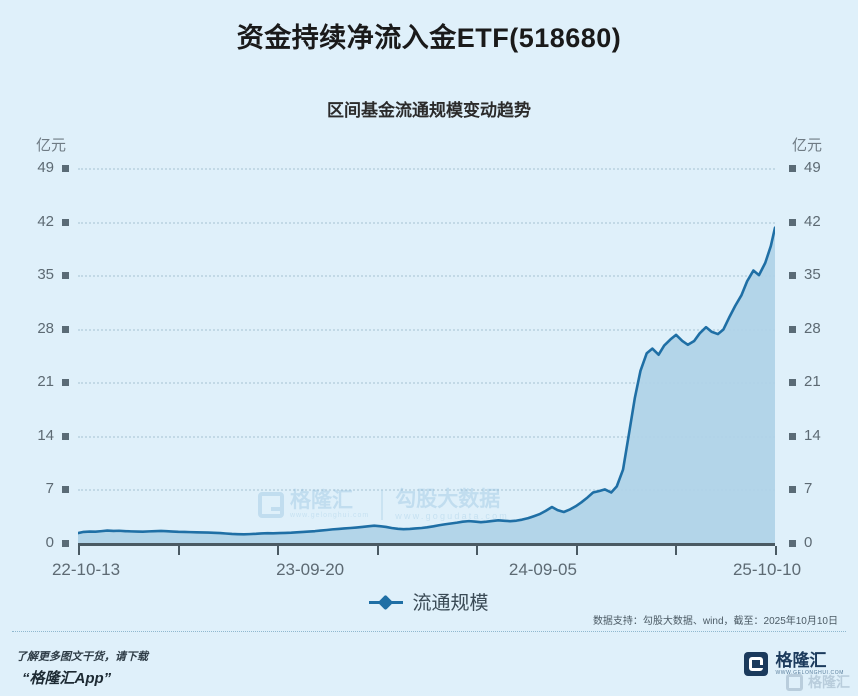 The width and height of the screenshot is (858, 696). What do you see at coordinates (82, 657) in the screenshot?
I see `footer-promo-line1: 了解更多图文干货，请下载` at bounding box center [82, 657].